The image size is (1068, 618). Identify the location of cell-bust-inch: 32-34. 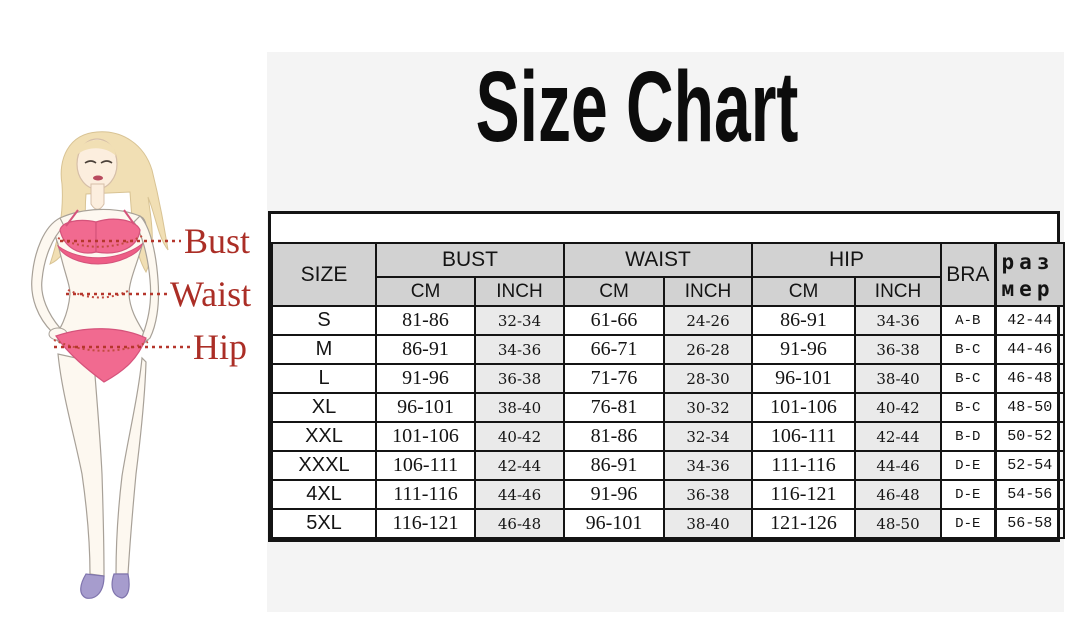
(519, 320).